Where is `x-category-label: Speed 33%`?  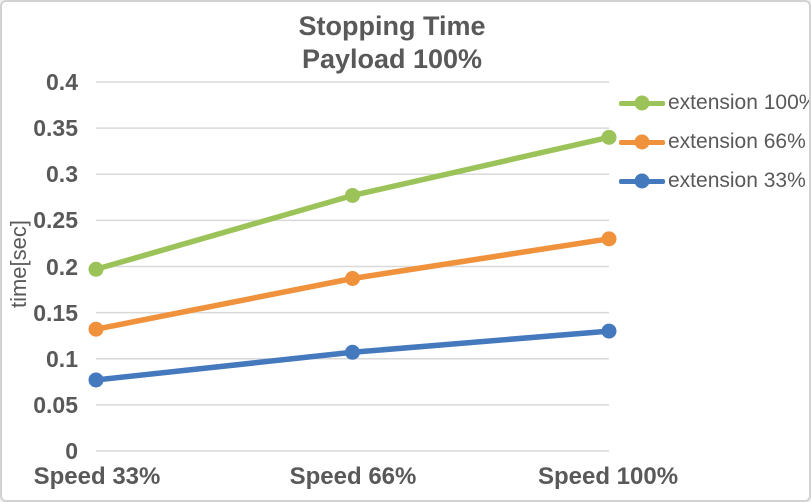
x-category-label: Speed 33% is located at coordinates (97, 476).